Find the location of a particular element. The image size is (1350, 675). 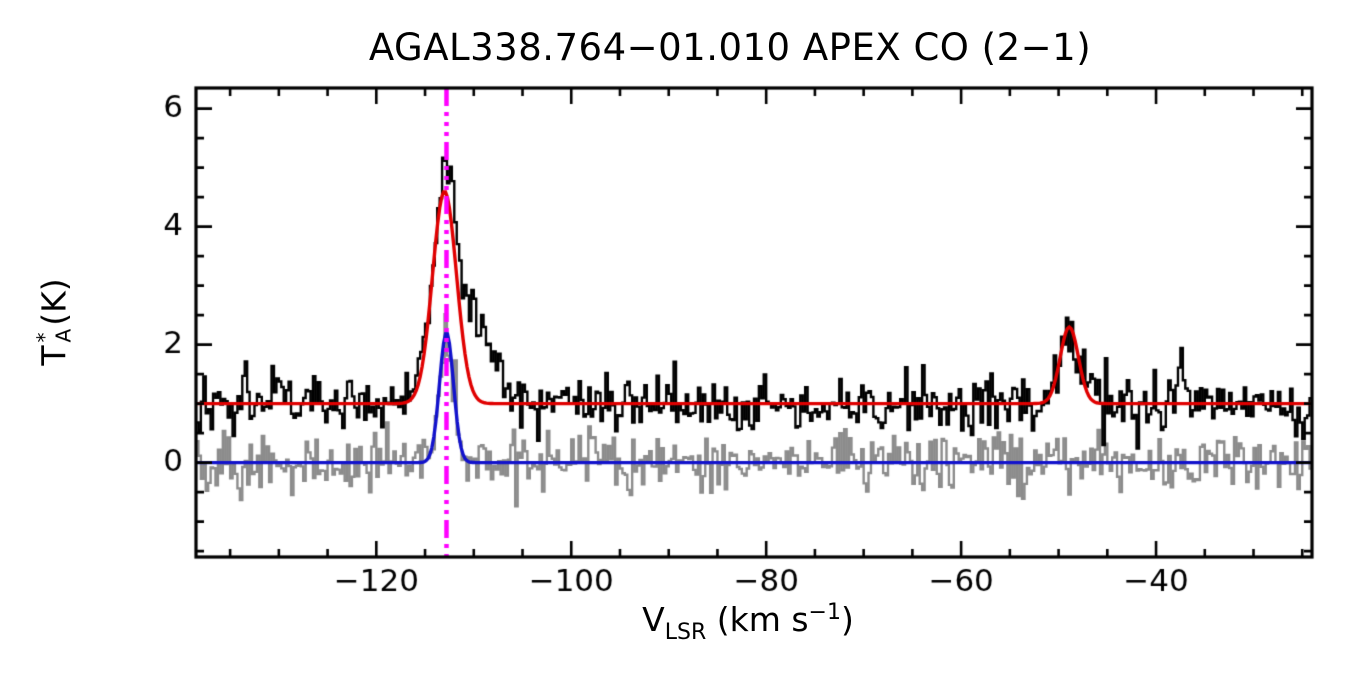

chart-title: AGAL338.764−01.010 APEX CO (2−1) is located at coordinates (730, 47).